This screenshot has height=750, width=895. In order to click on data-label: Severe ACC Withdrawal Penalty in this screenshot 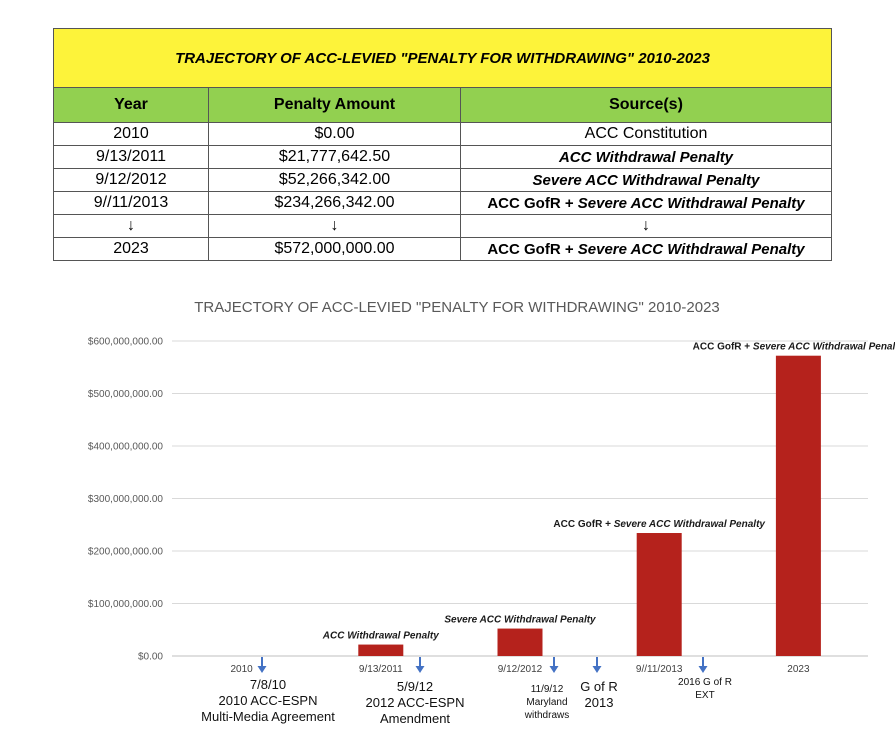, I will do `click(520, 620)`.